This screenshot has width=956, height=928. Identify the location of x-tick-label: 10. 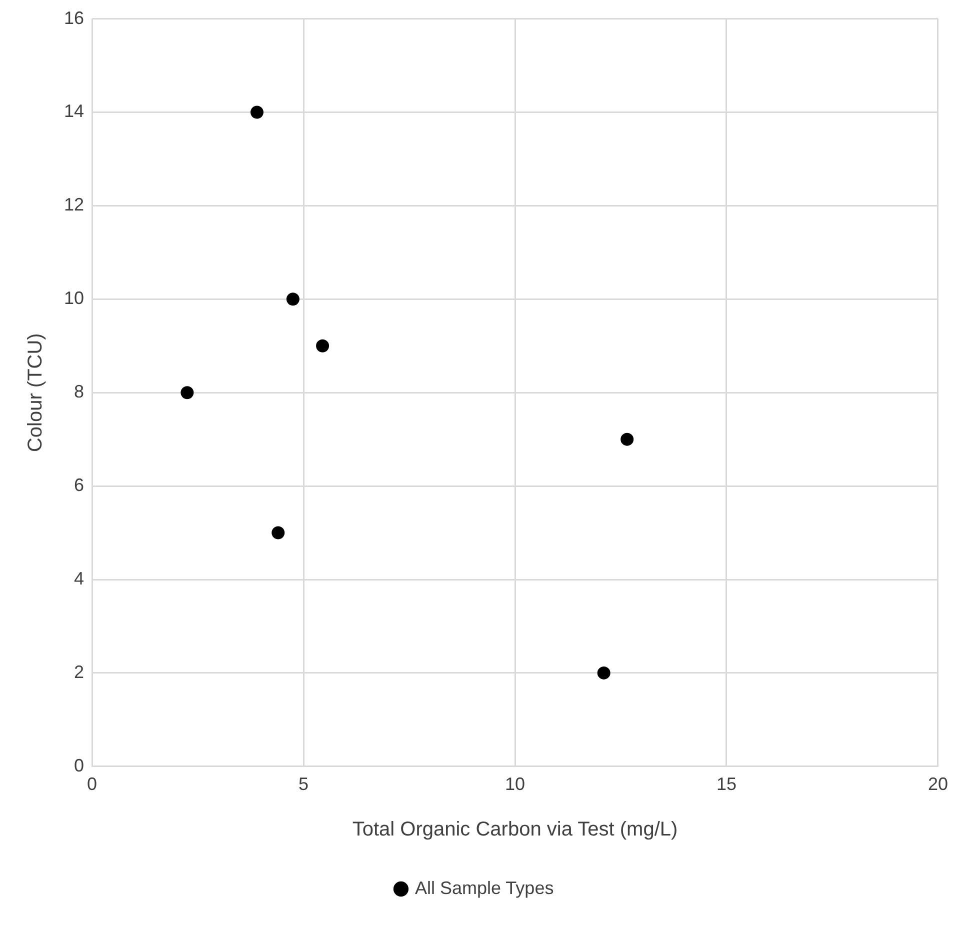
(515, 784).